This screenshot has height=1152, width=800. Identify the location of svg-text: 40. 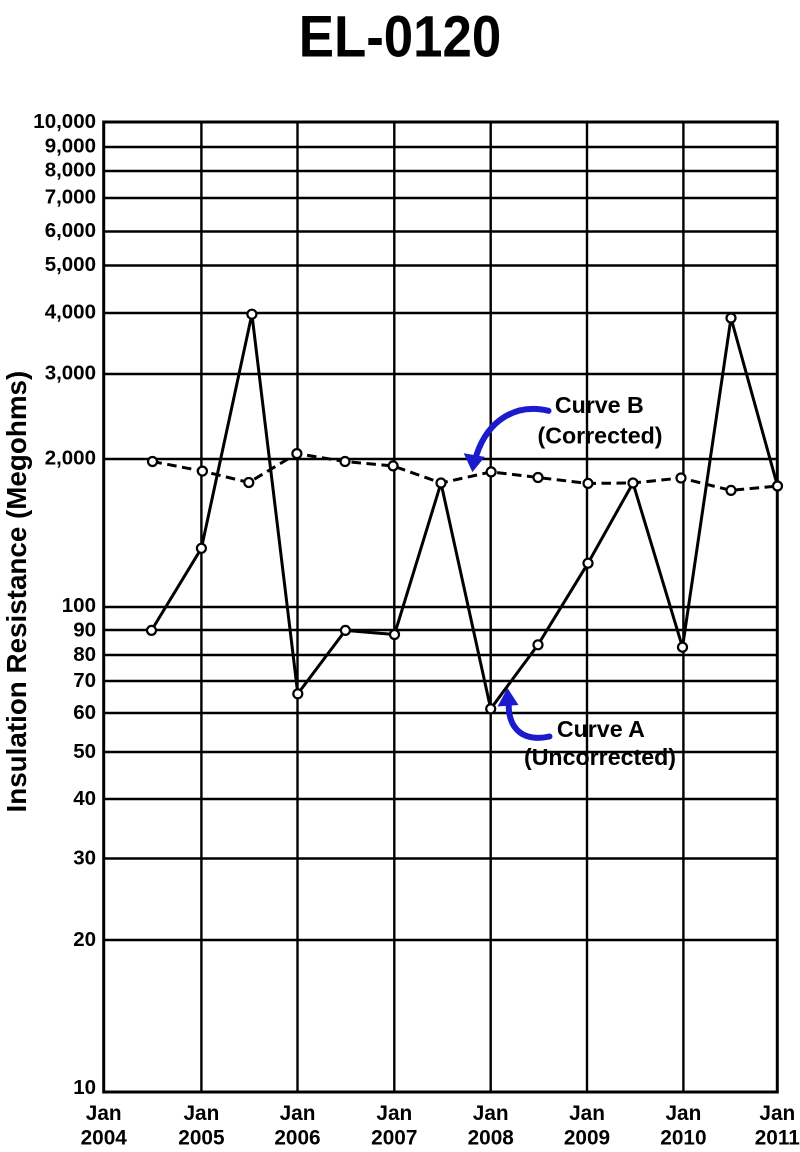
(84, 798).